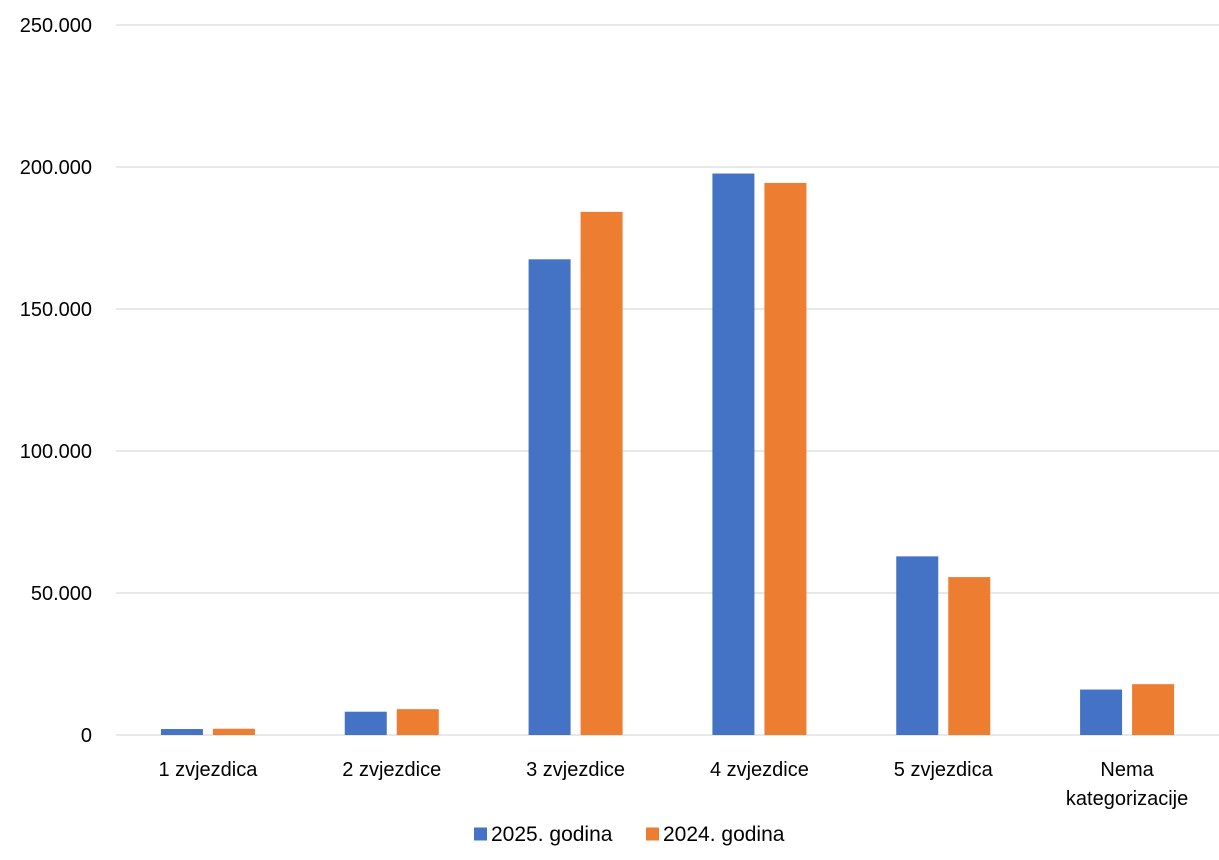 The width and height of the screenshot is (1219, 860). Describe the element at coordinates (56, 452) in the screenshot. I see `y-tick-label: 100.000` at that location.